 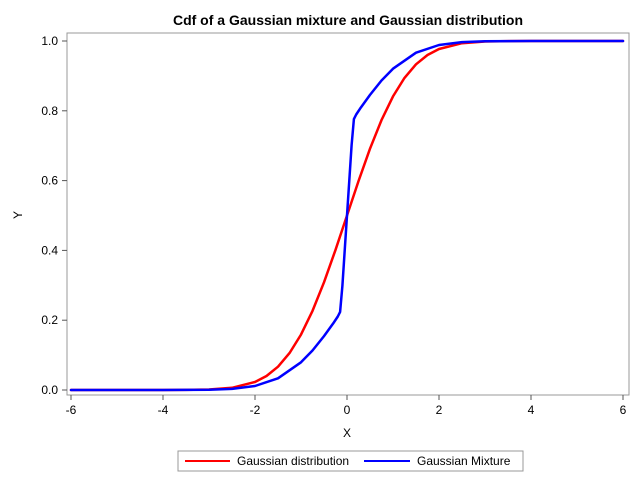 I want to click on x-tick-label: -6, so click(x=71, y=410).